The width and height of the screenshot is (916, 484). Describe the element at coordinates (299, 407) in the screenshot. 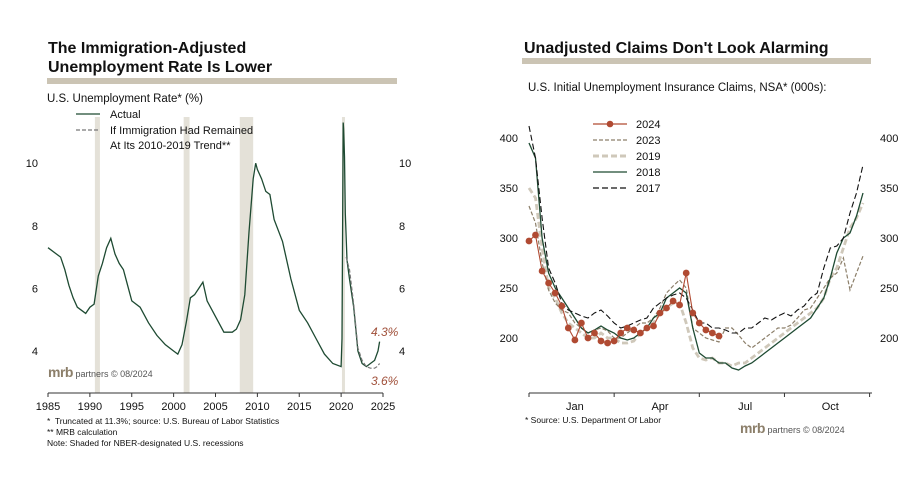

I see `x-tick-label-2015: 2015` at that location.